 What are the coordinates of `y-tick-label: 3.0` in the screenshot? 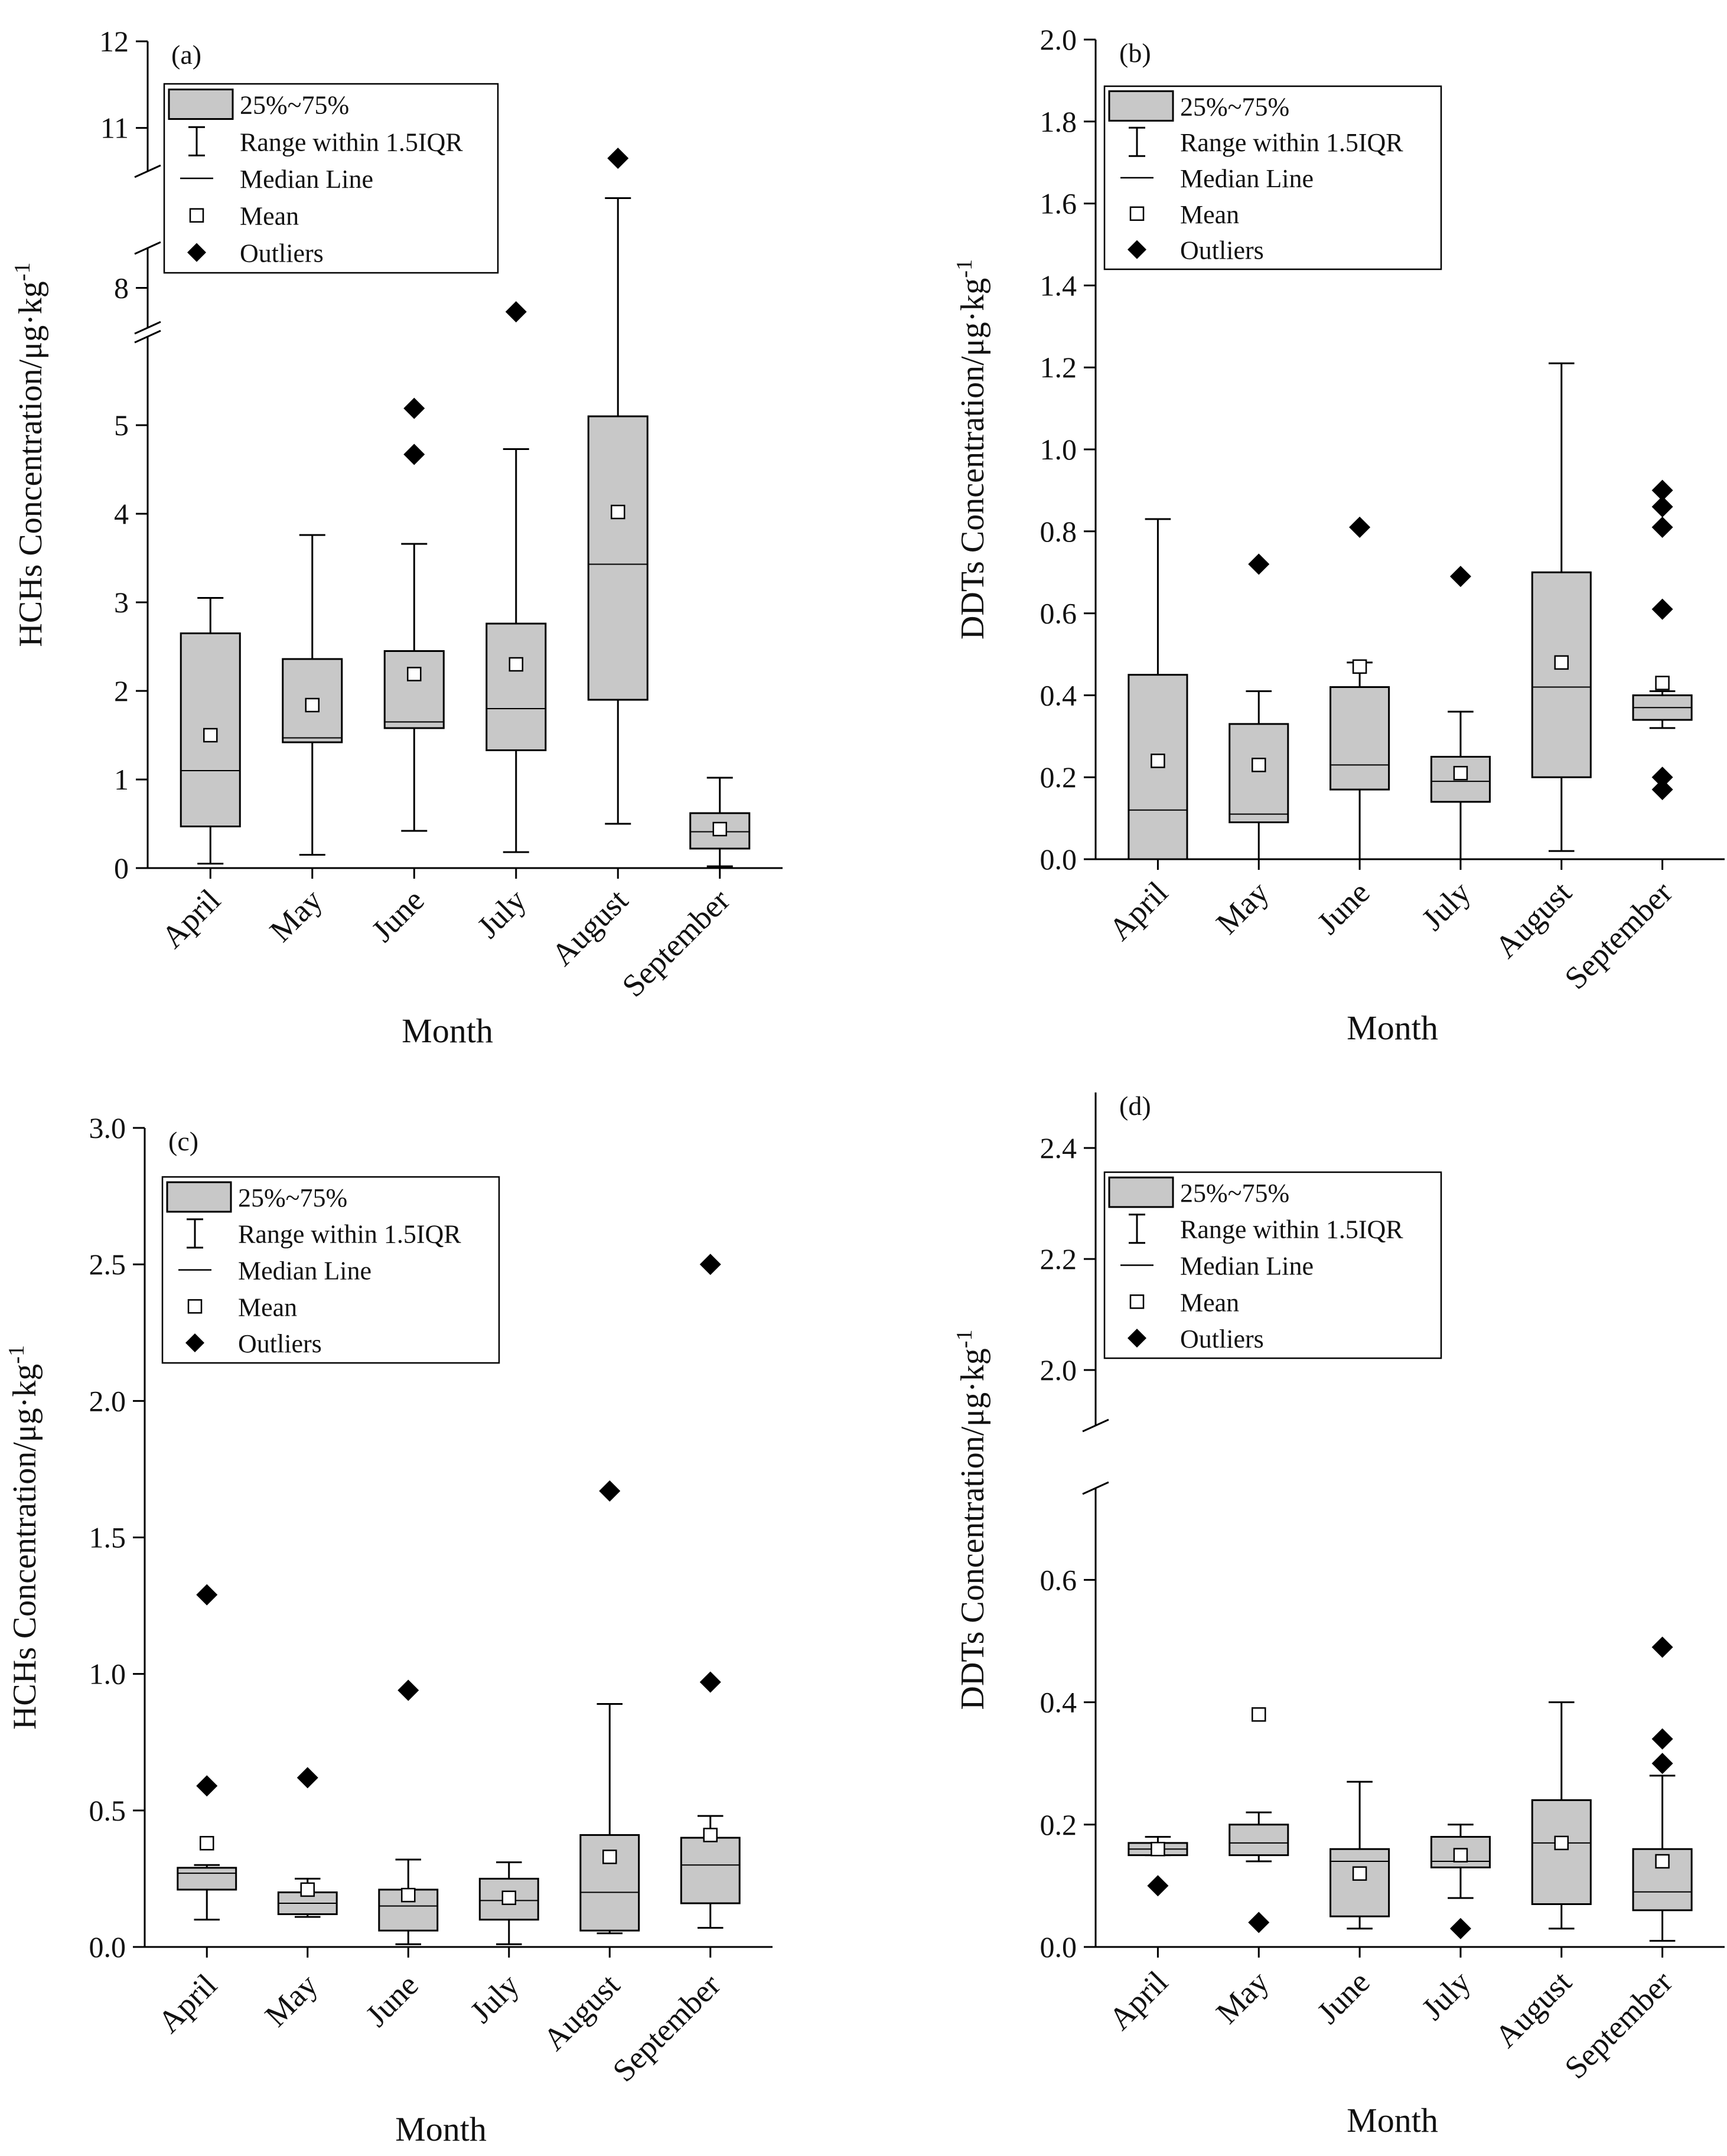 It's located at (108, 1127).